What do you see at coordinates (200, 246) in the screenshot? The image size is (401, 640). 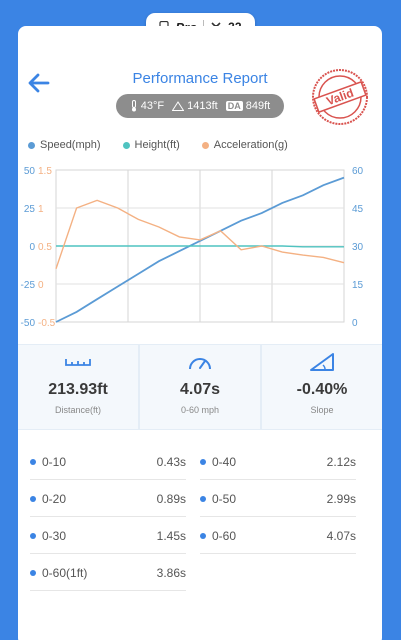 I see `series-line-height-ft` at bounding box center [200, 246].